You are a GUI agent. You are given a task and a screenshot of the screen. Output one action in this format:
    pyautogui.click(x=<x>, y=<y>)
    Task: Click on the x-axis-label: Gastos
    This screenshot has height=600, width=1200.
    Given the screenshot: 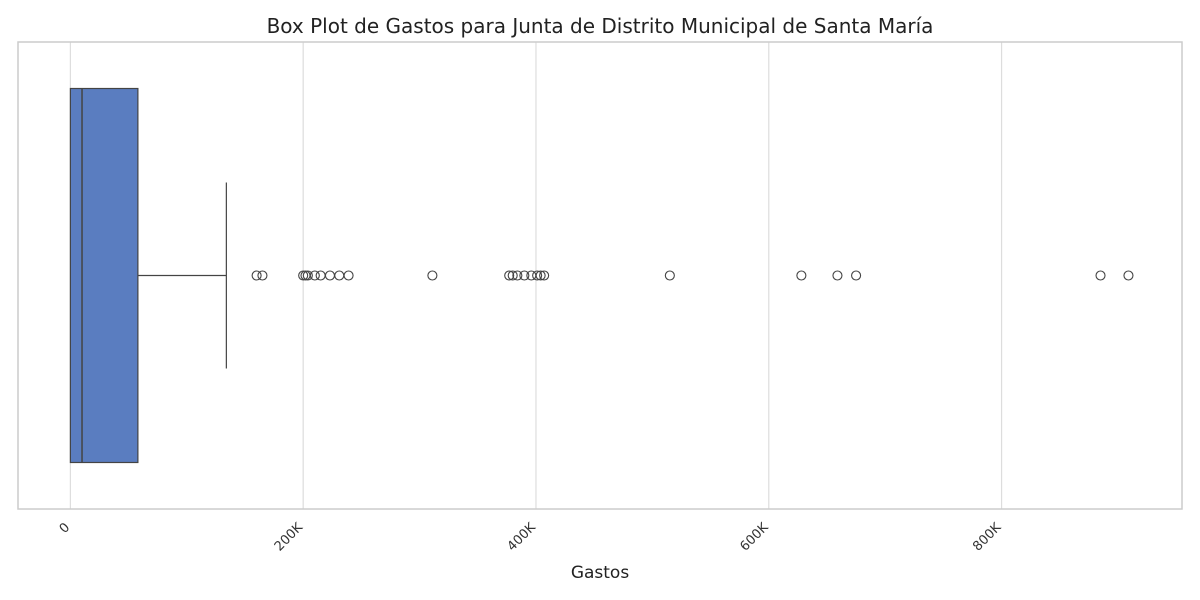 What is the action you would take?
    pyautogui.click(x=600, y=573)
    